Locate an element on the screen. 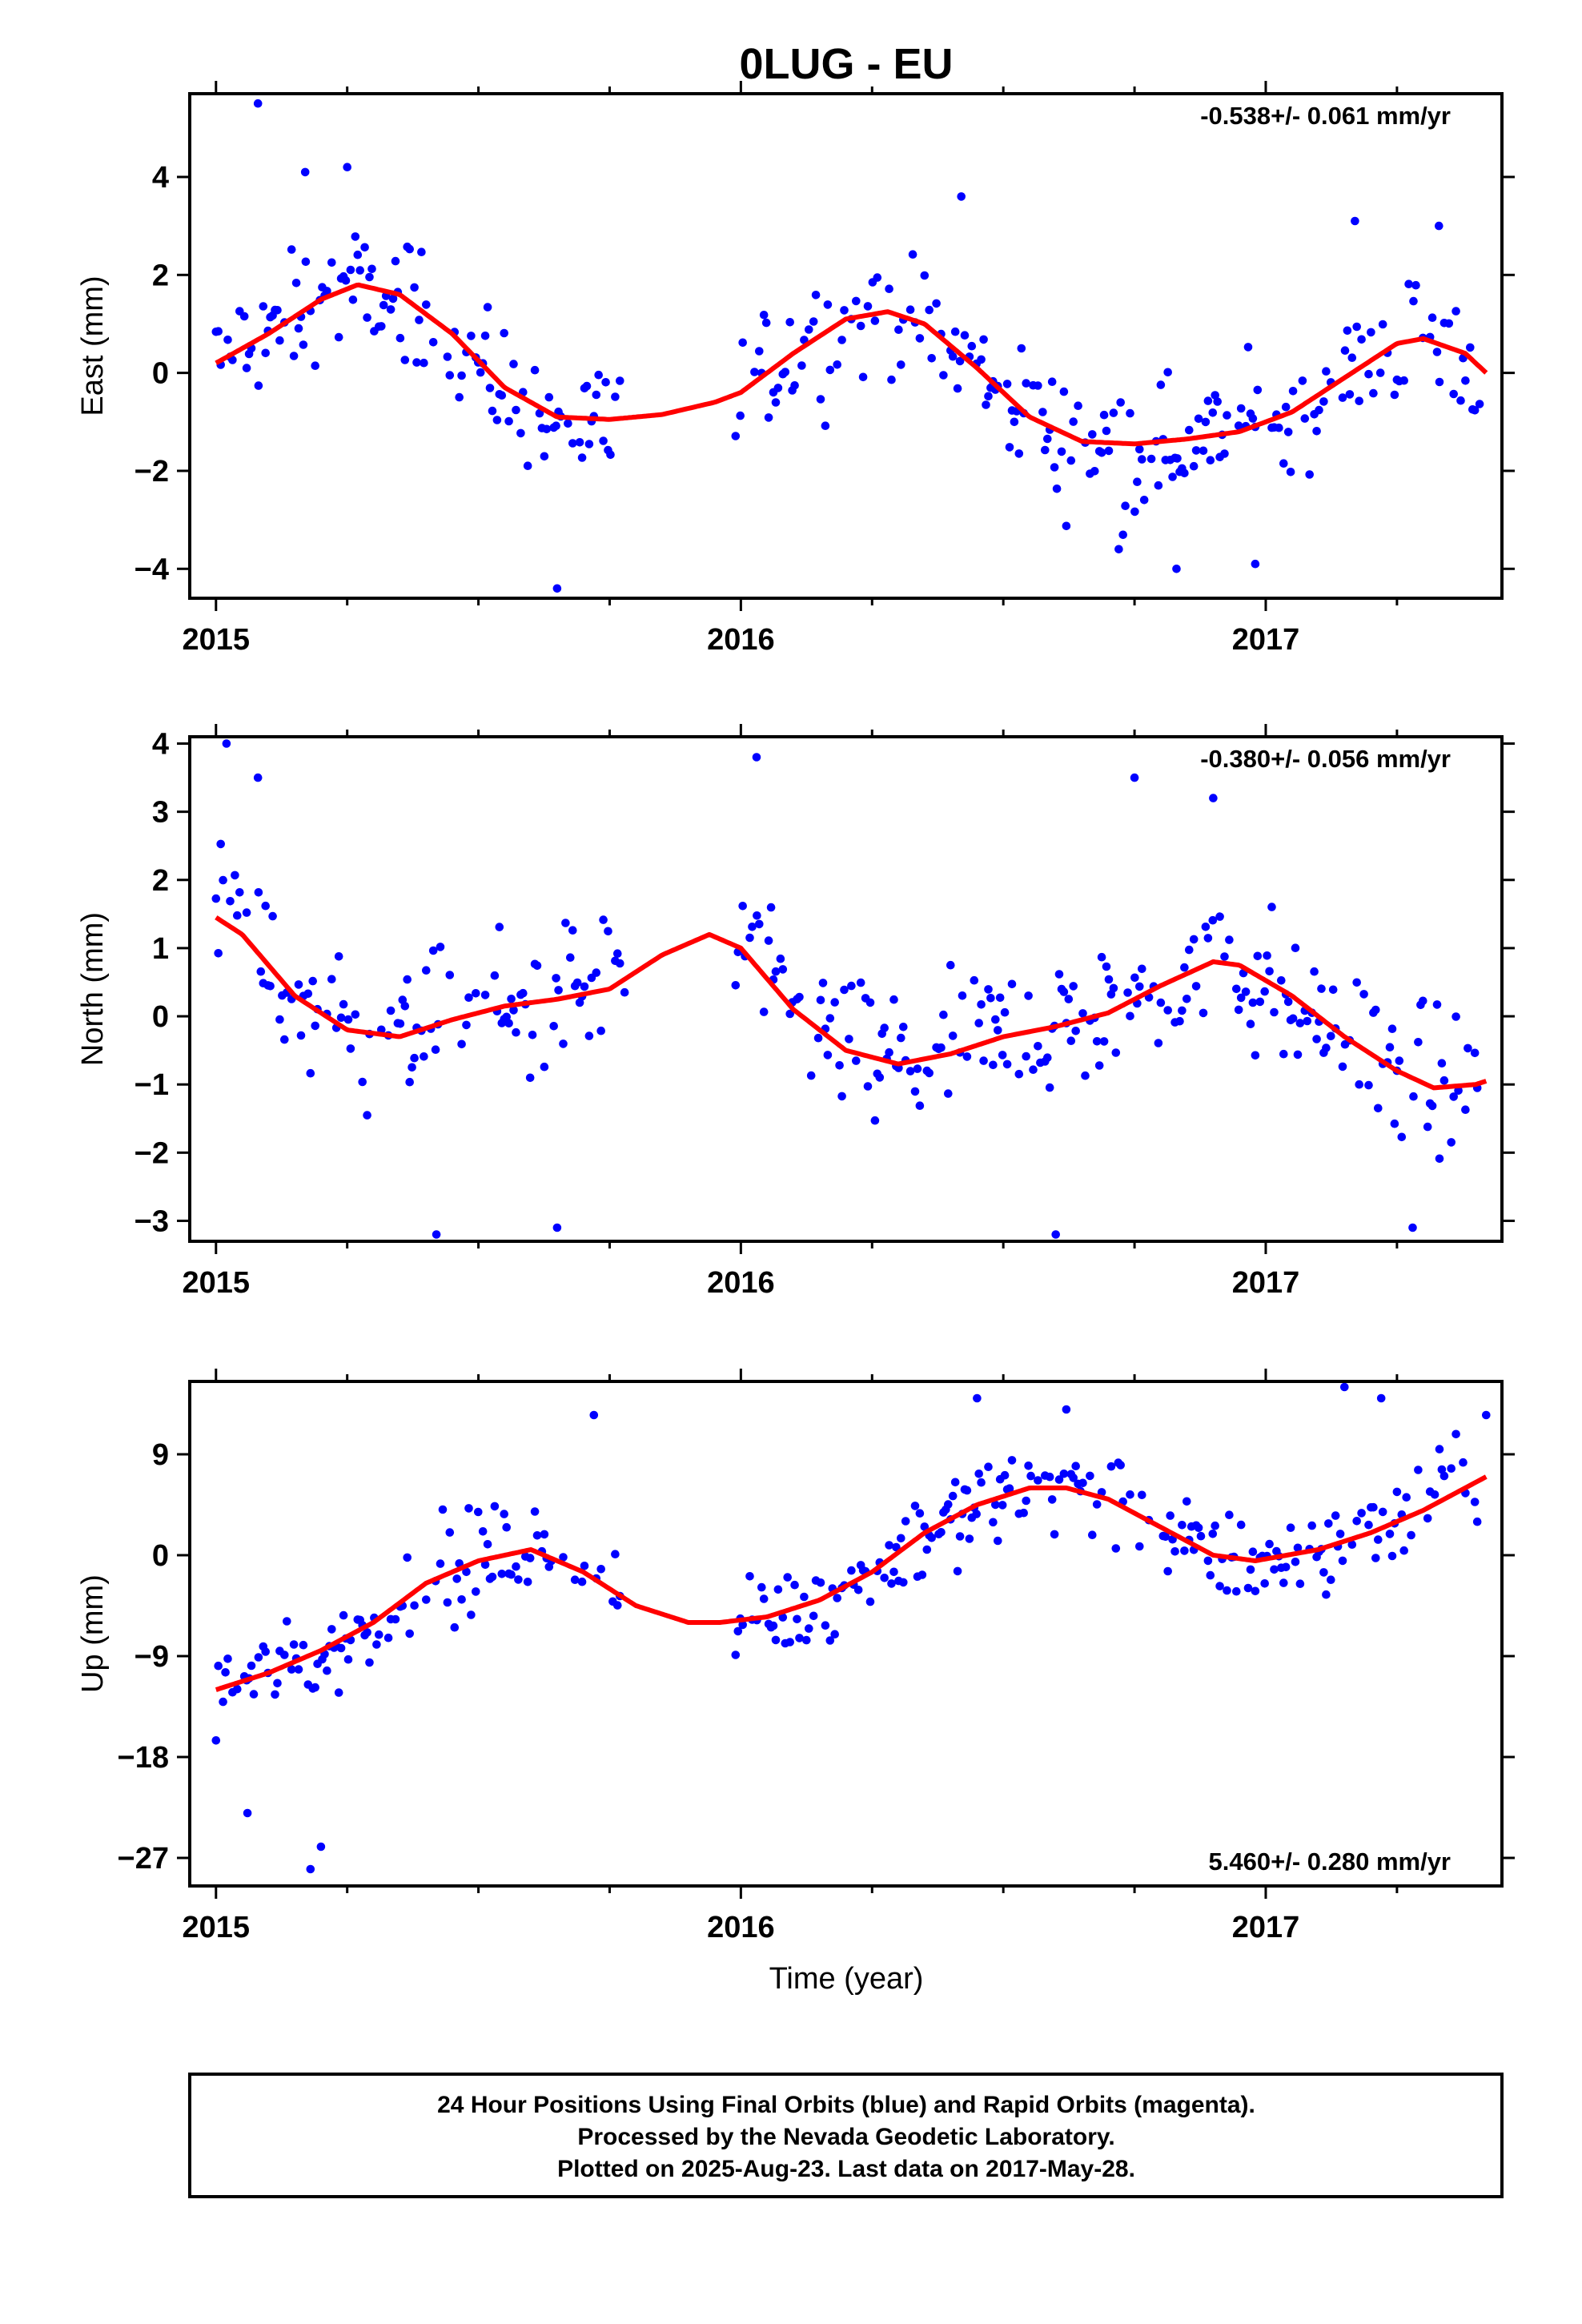 This screenshot has width=1582, height=2324. fit-curve is located at coordinates (851, 364).